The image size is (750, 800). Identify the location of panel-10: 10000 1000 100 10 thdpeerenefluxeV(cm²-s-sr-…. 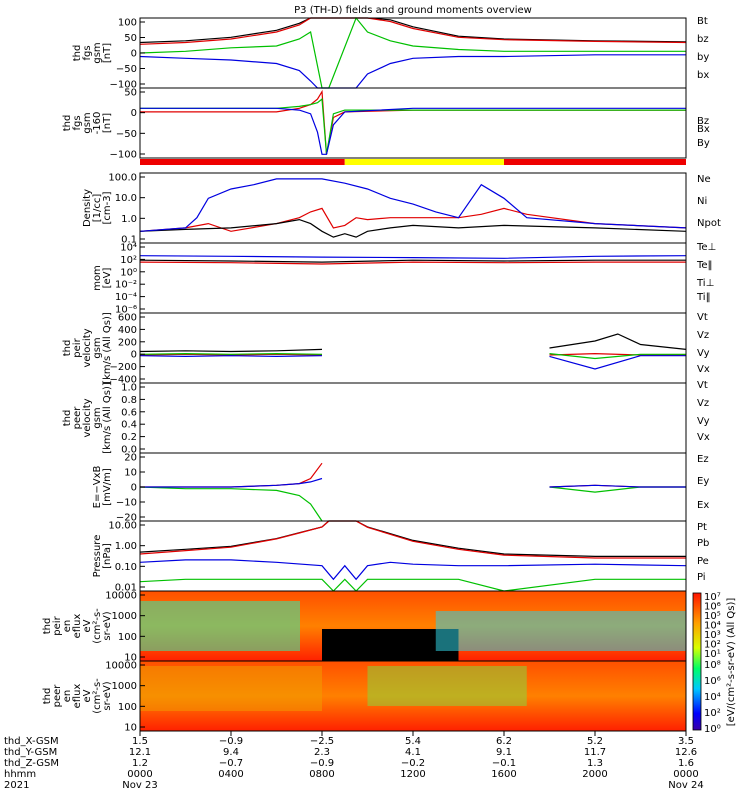
(364, 697).